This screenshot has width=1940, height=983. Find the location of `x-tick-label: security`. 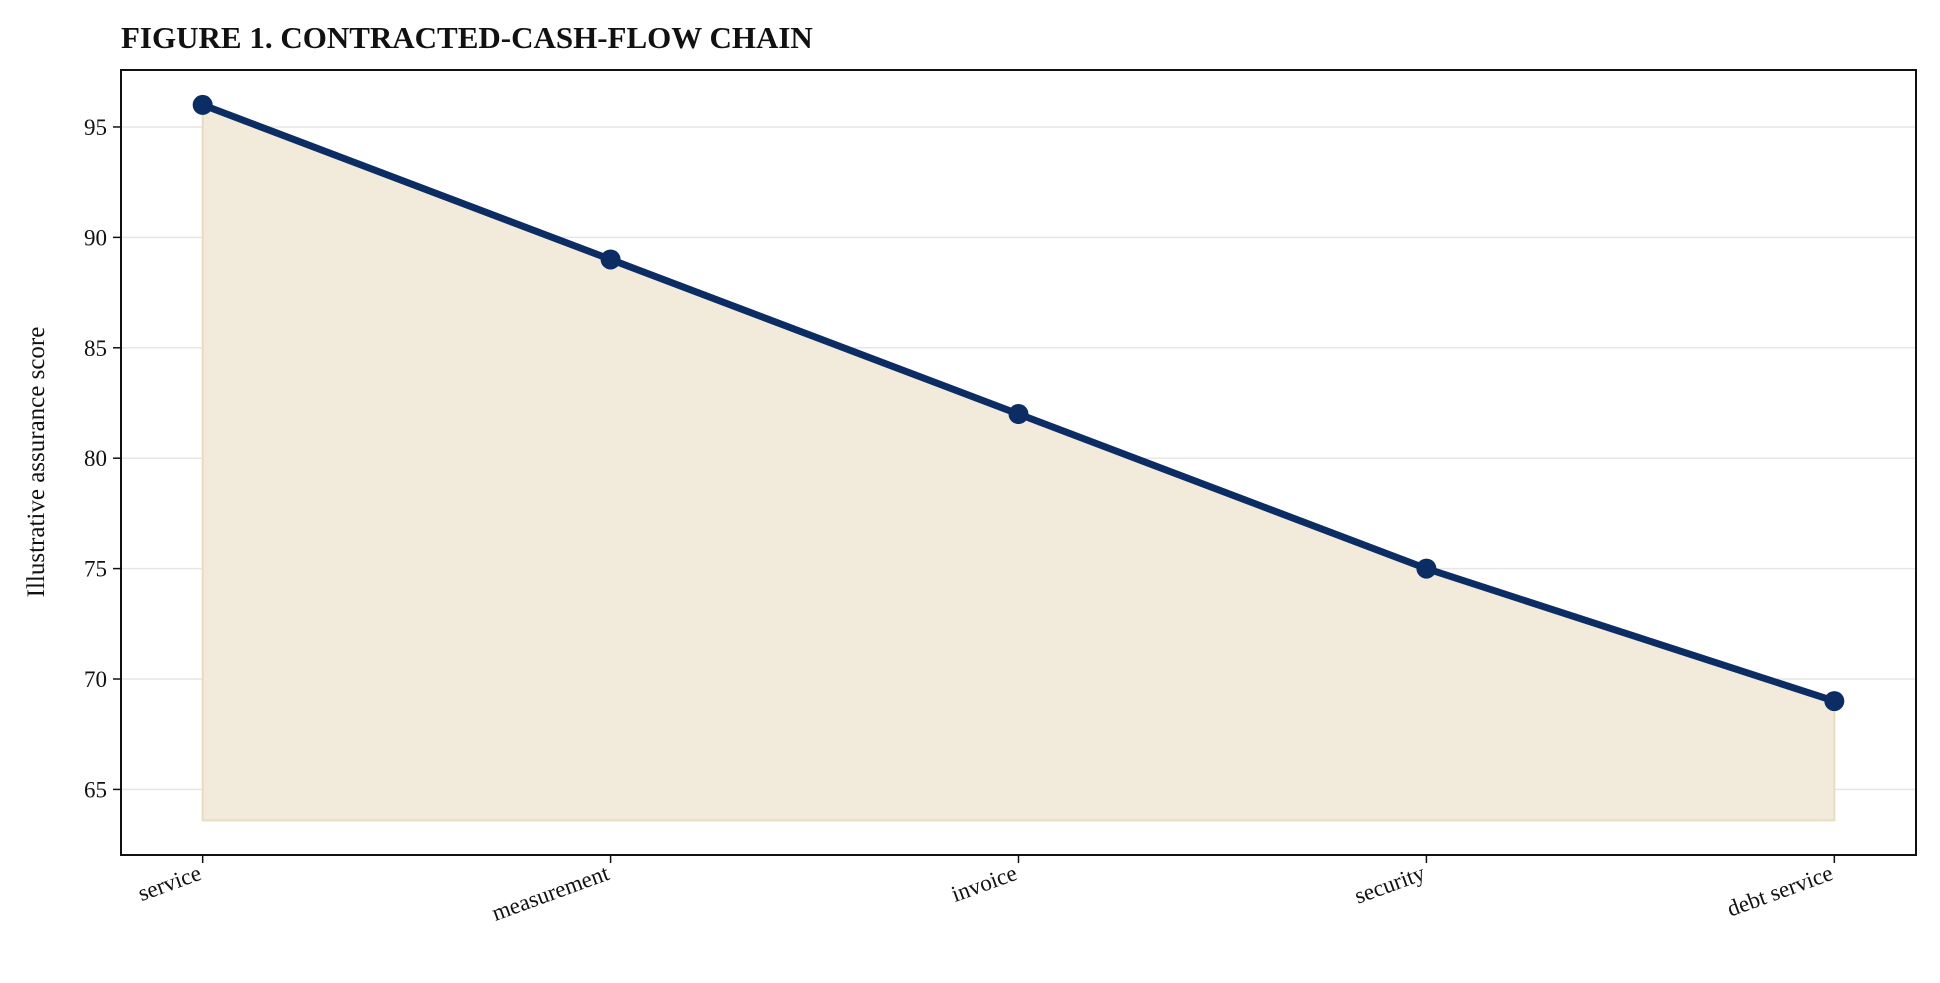

x-tick-label: security is located at coordinates (1389, 884).